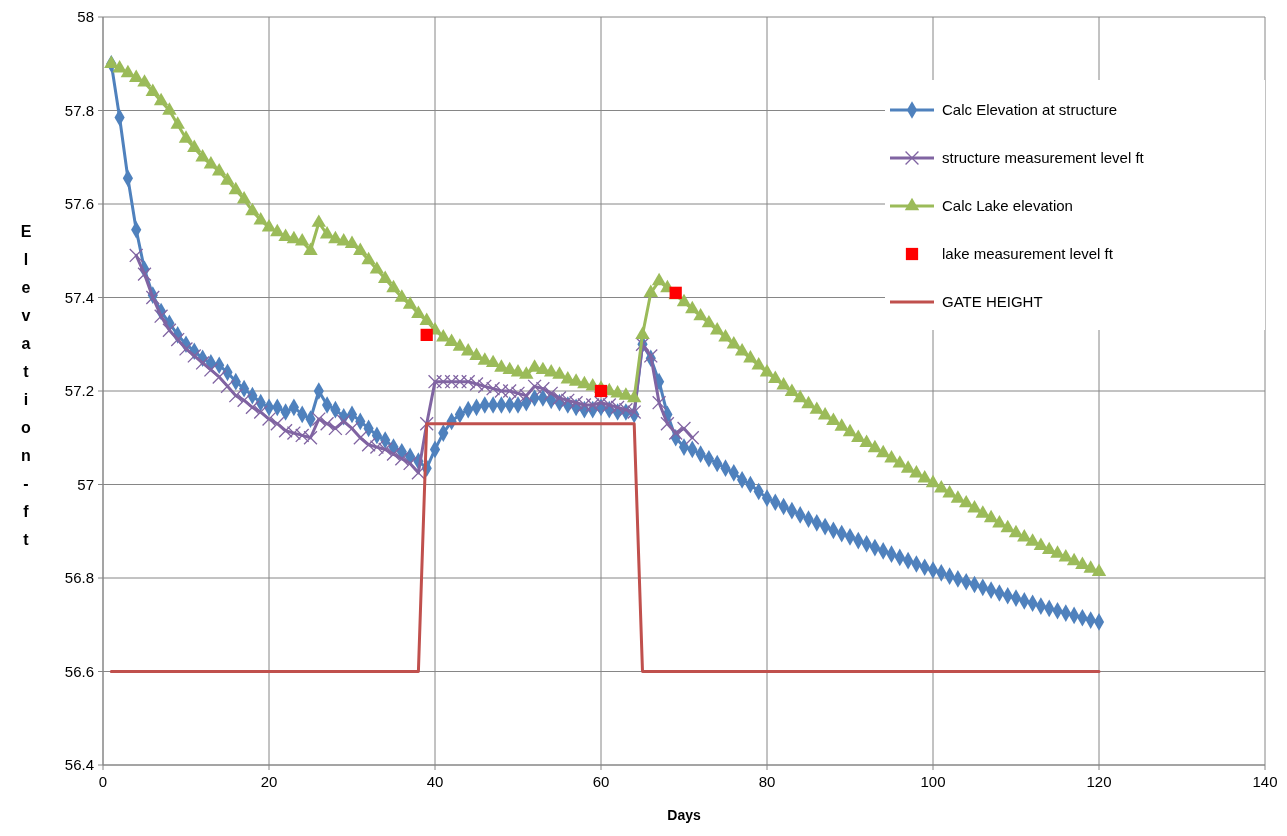  What do you see at coordinates (79, 297) in the screenshot?
I see `y-tick-label: 57.4` at bounding box center [79, 297].